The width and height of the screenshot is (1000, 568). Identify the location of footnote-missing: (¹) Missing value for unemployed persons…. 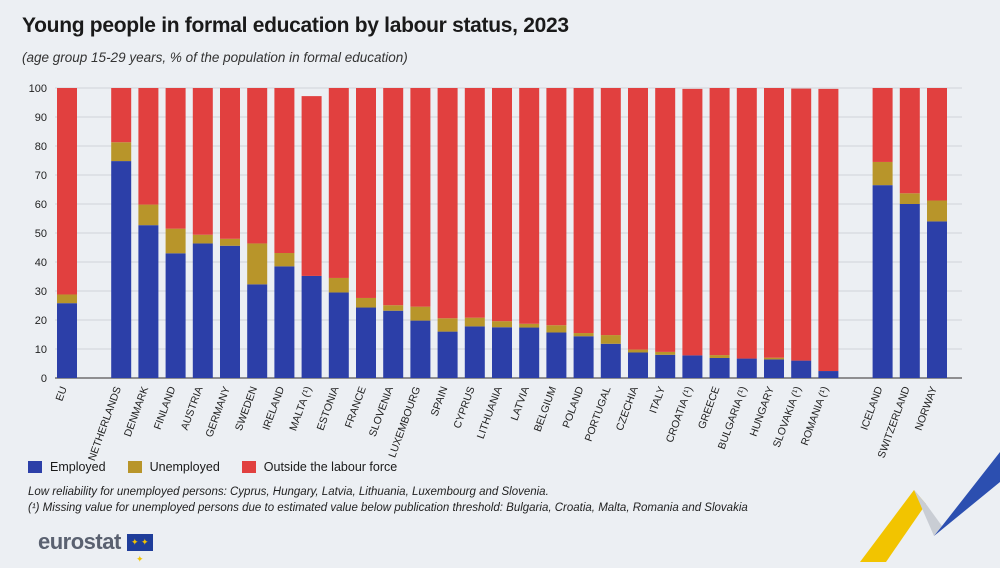
(388, 508).